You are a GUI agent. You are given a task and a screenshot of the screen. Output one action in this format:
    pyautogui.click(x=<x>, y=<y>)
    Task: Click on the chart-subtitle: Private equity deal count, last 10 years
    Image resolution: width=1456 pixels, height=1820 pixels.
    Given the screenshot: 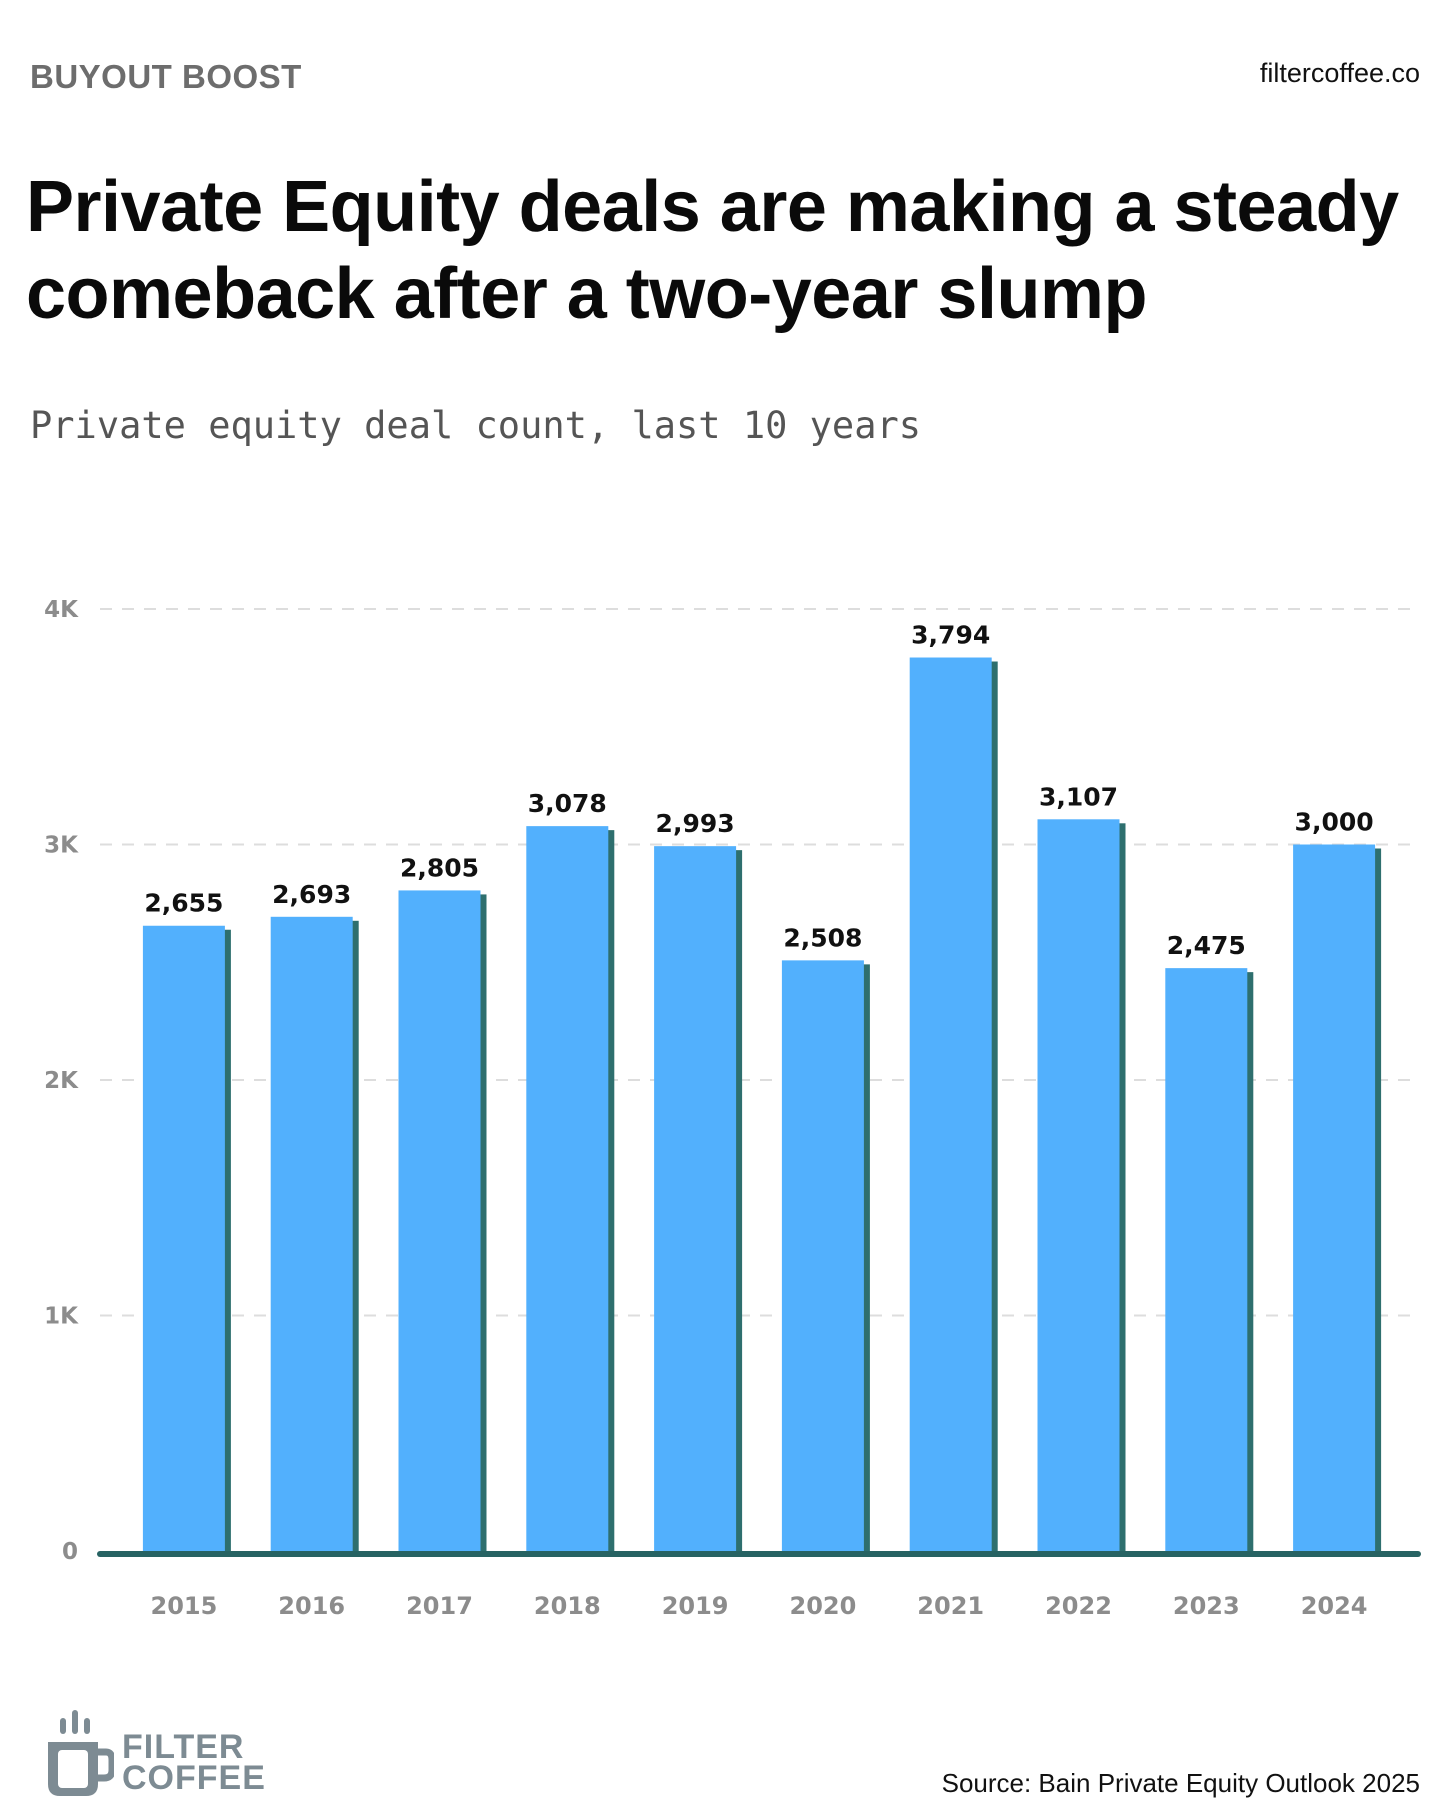 What is the action you would take?
    pyautogui.click(x=476, y=425)
    